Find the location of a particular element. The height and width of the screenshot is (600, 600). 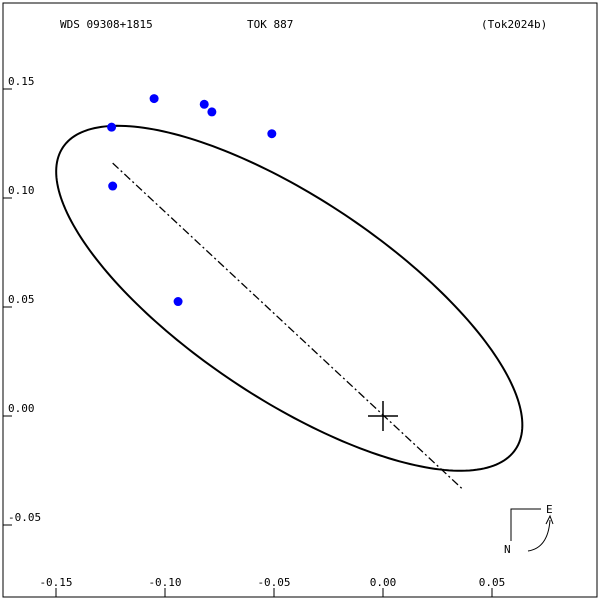

orientation-indicator: E N is located at coordinates (529, 529).